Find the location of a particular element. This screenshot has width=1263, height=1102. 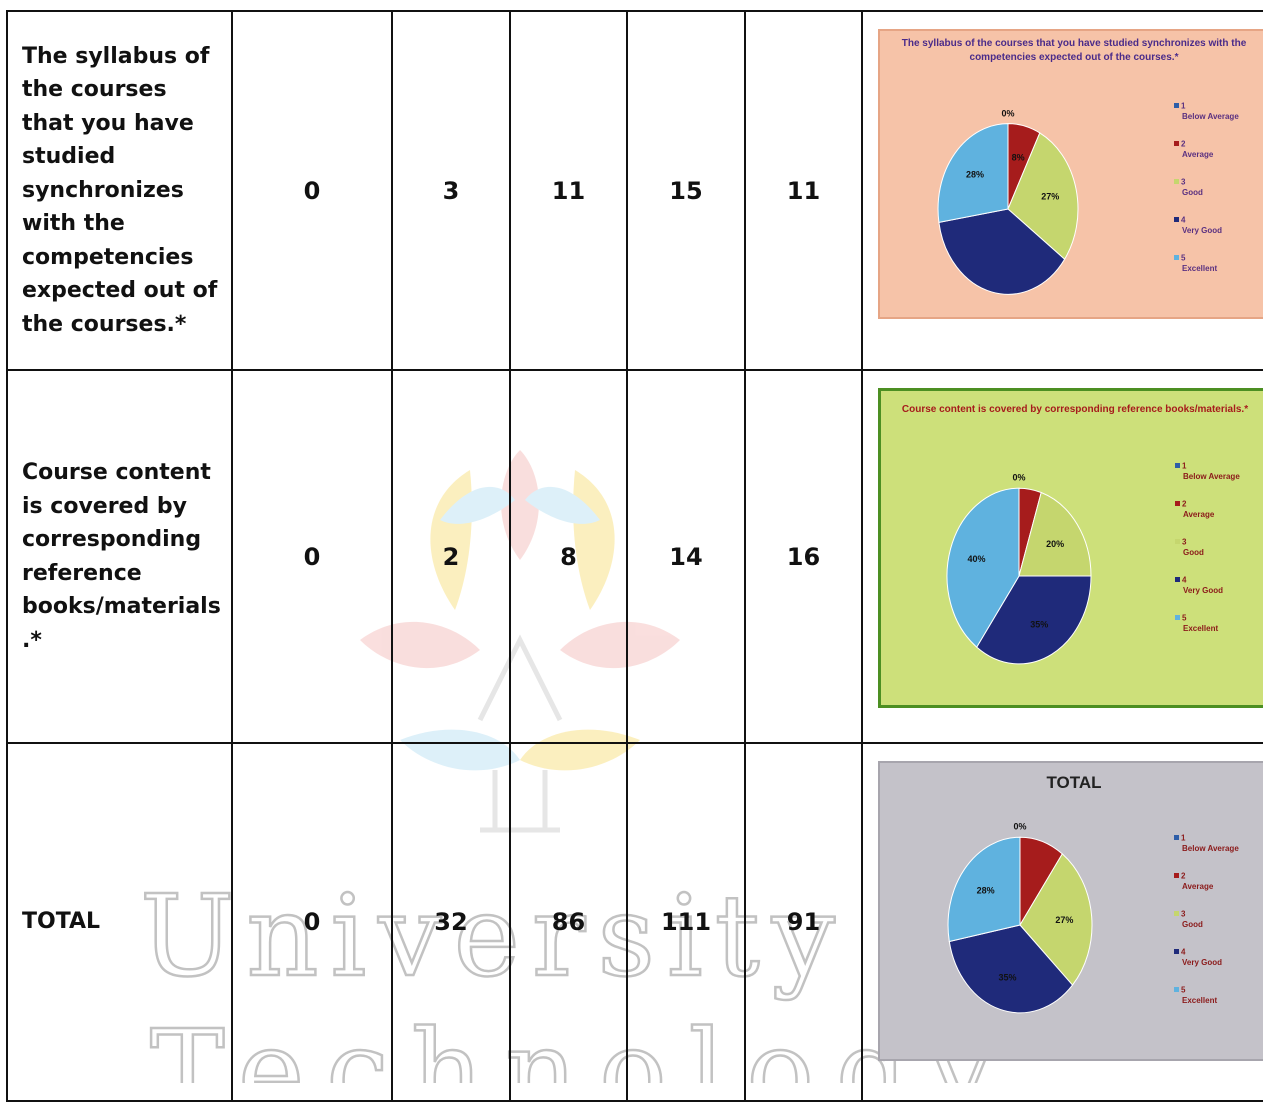

pie-slice-label: 40% is located at coordinates (976, 559).